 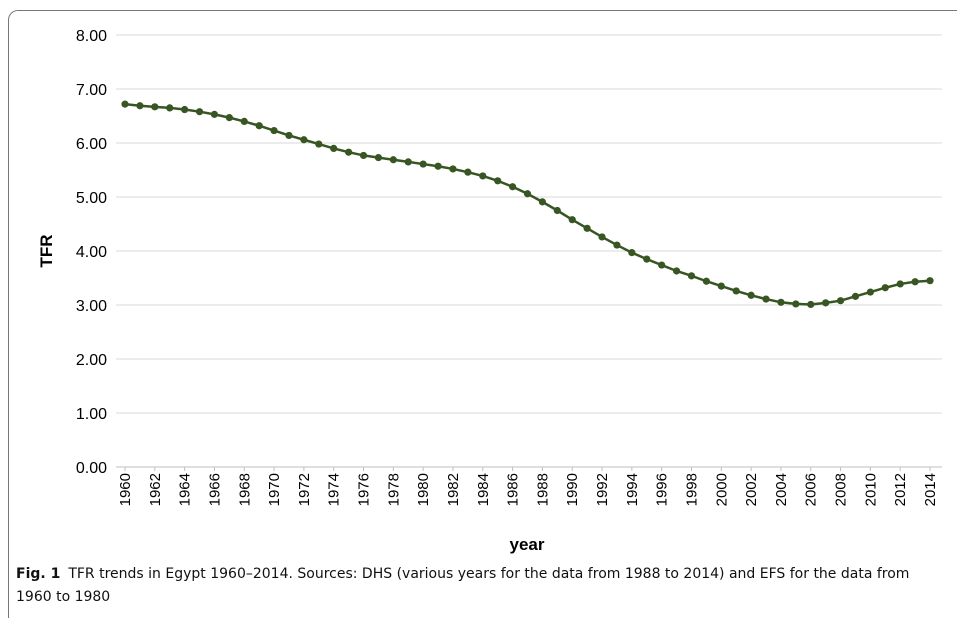 What do you see at coordinates (870, 489) in the screenshot?
I see `x-tick-label: 2010` at bounding box center [870, 489].